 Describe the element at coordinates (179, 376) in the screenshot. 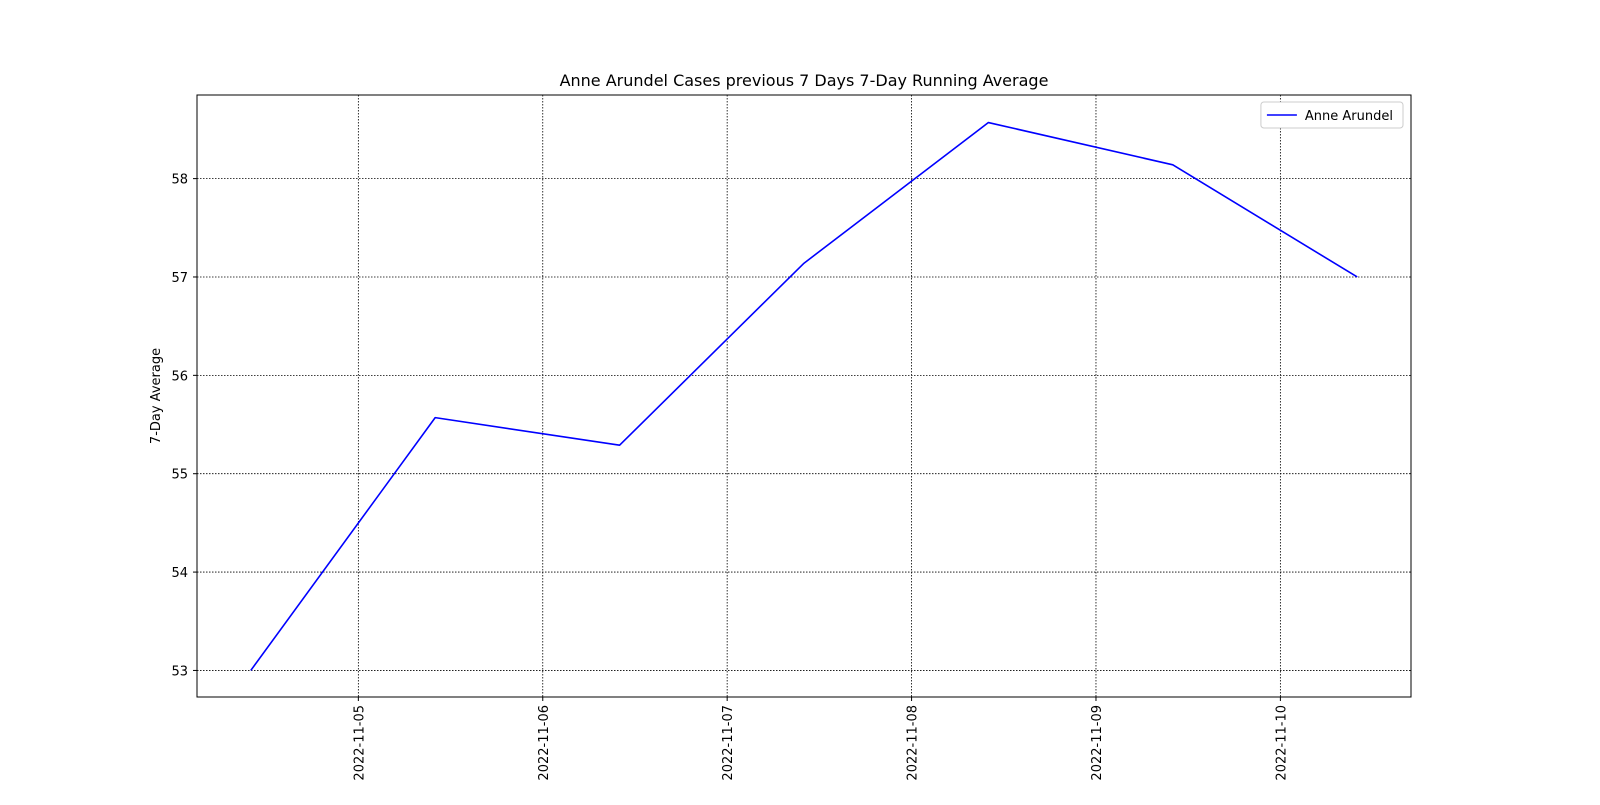

I see `y-tick-label: 56` at that location.